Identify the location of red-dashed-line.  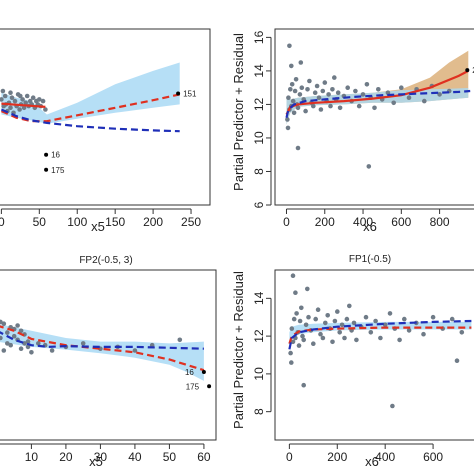
(90, 108).